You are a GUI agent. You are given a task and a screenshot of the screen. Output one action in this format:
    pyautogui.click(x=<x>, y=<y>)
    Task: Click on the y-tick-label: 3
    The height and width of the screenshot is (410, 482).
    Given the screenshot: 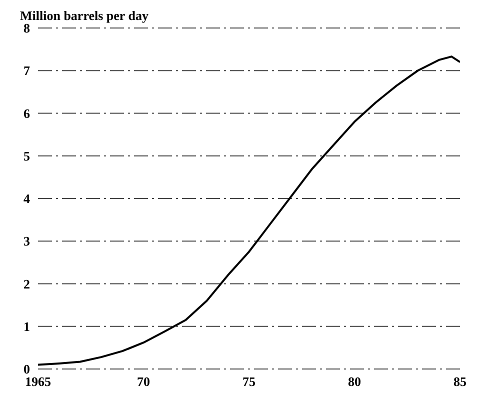 What is the action you would take?
    pyautogui.click(x=27, y=241)
    